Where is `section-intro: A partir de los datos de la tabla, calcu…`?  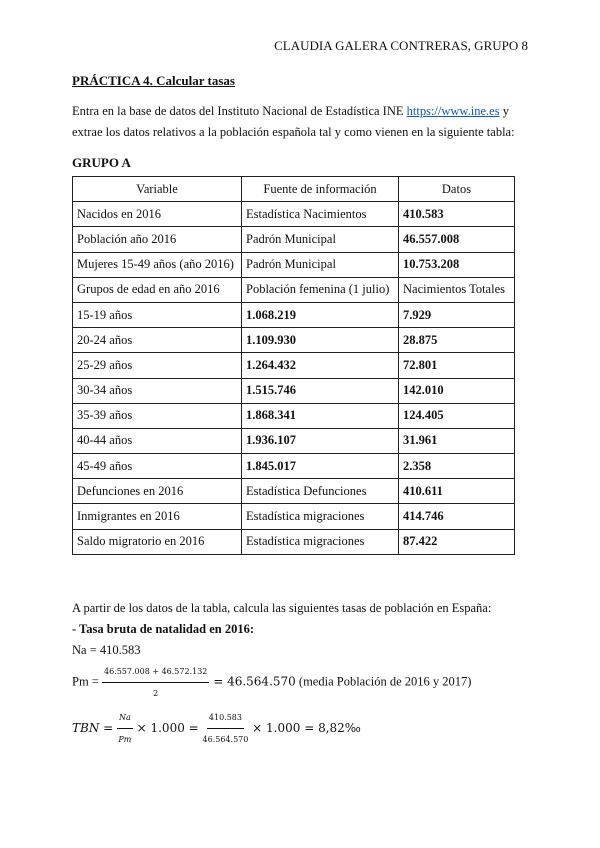 section-intro: A partir de los datos de la tabla, calcu… is located at coordinates (282, 608).